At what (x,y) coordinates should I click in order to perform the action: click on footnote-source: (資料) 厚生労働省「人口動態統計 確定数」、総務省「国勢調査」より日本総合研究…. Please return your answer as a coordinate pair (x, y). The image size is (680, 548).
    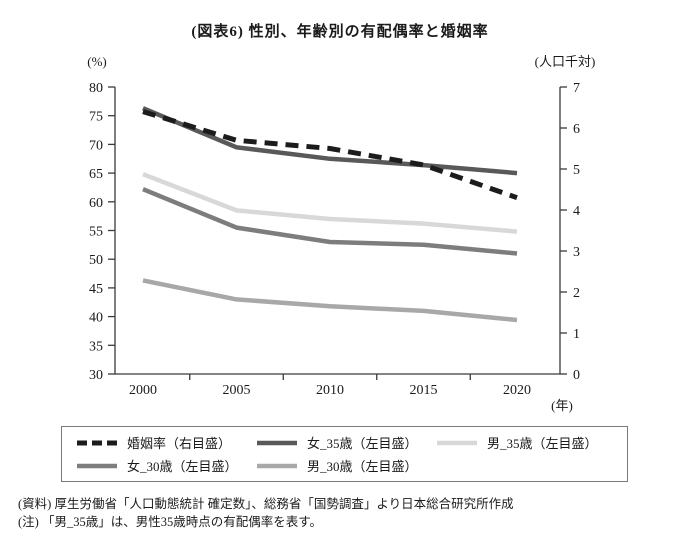
    Looking at the image, I should click on (266, 504).